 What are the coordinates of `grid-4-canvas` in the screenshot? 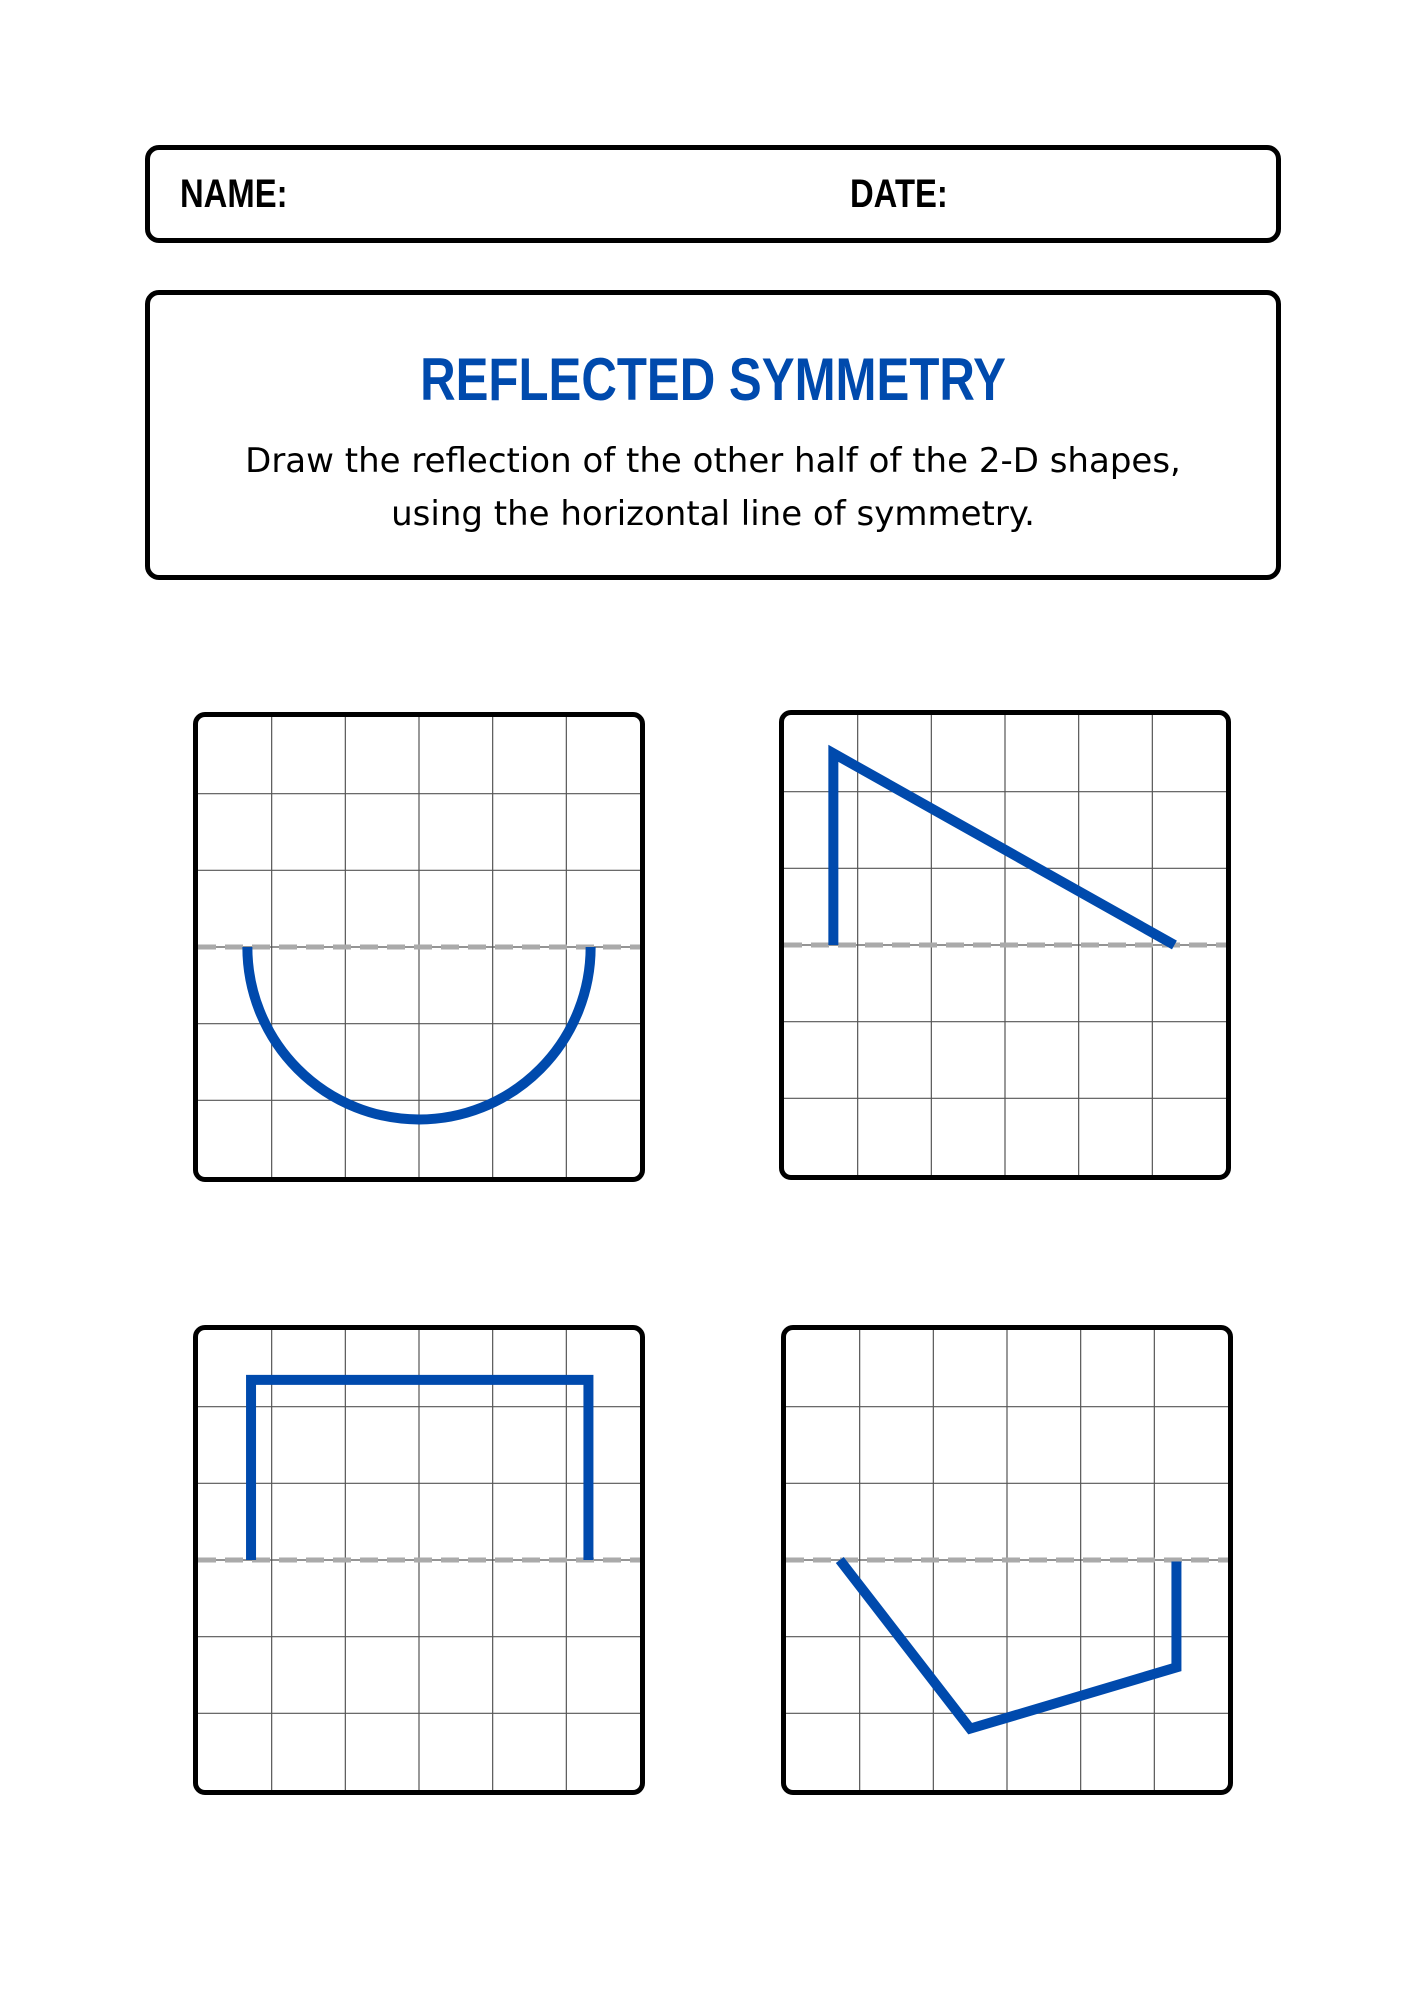 It's located at (1007, 1560).